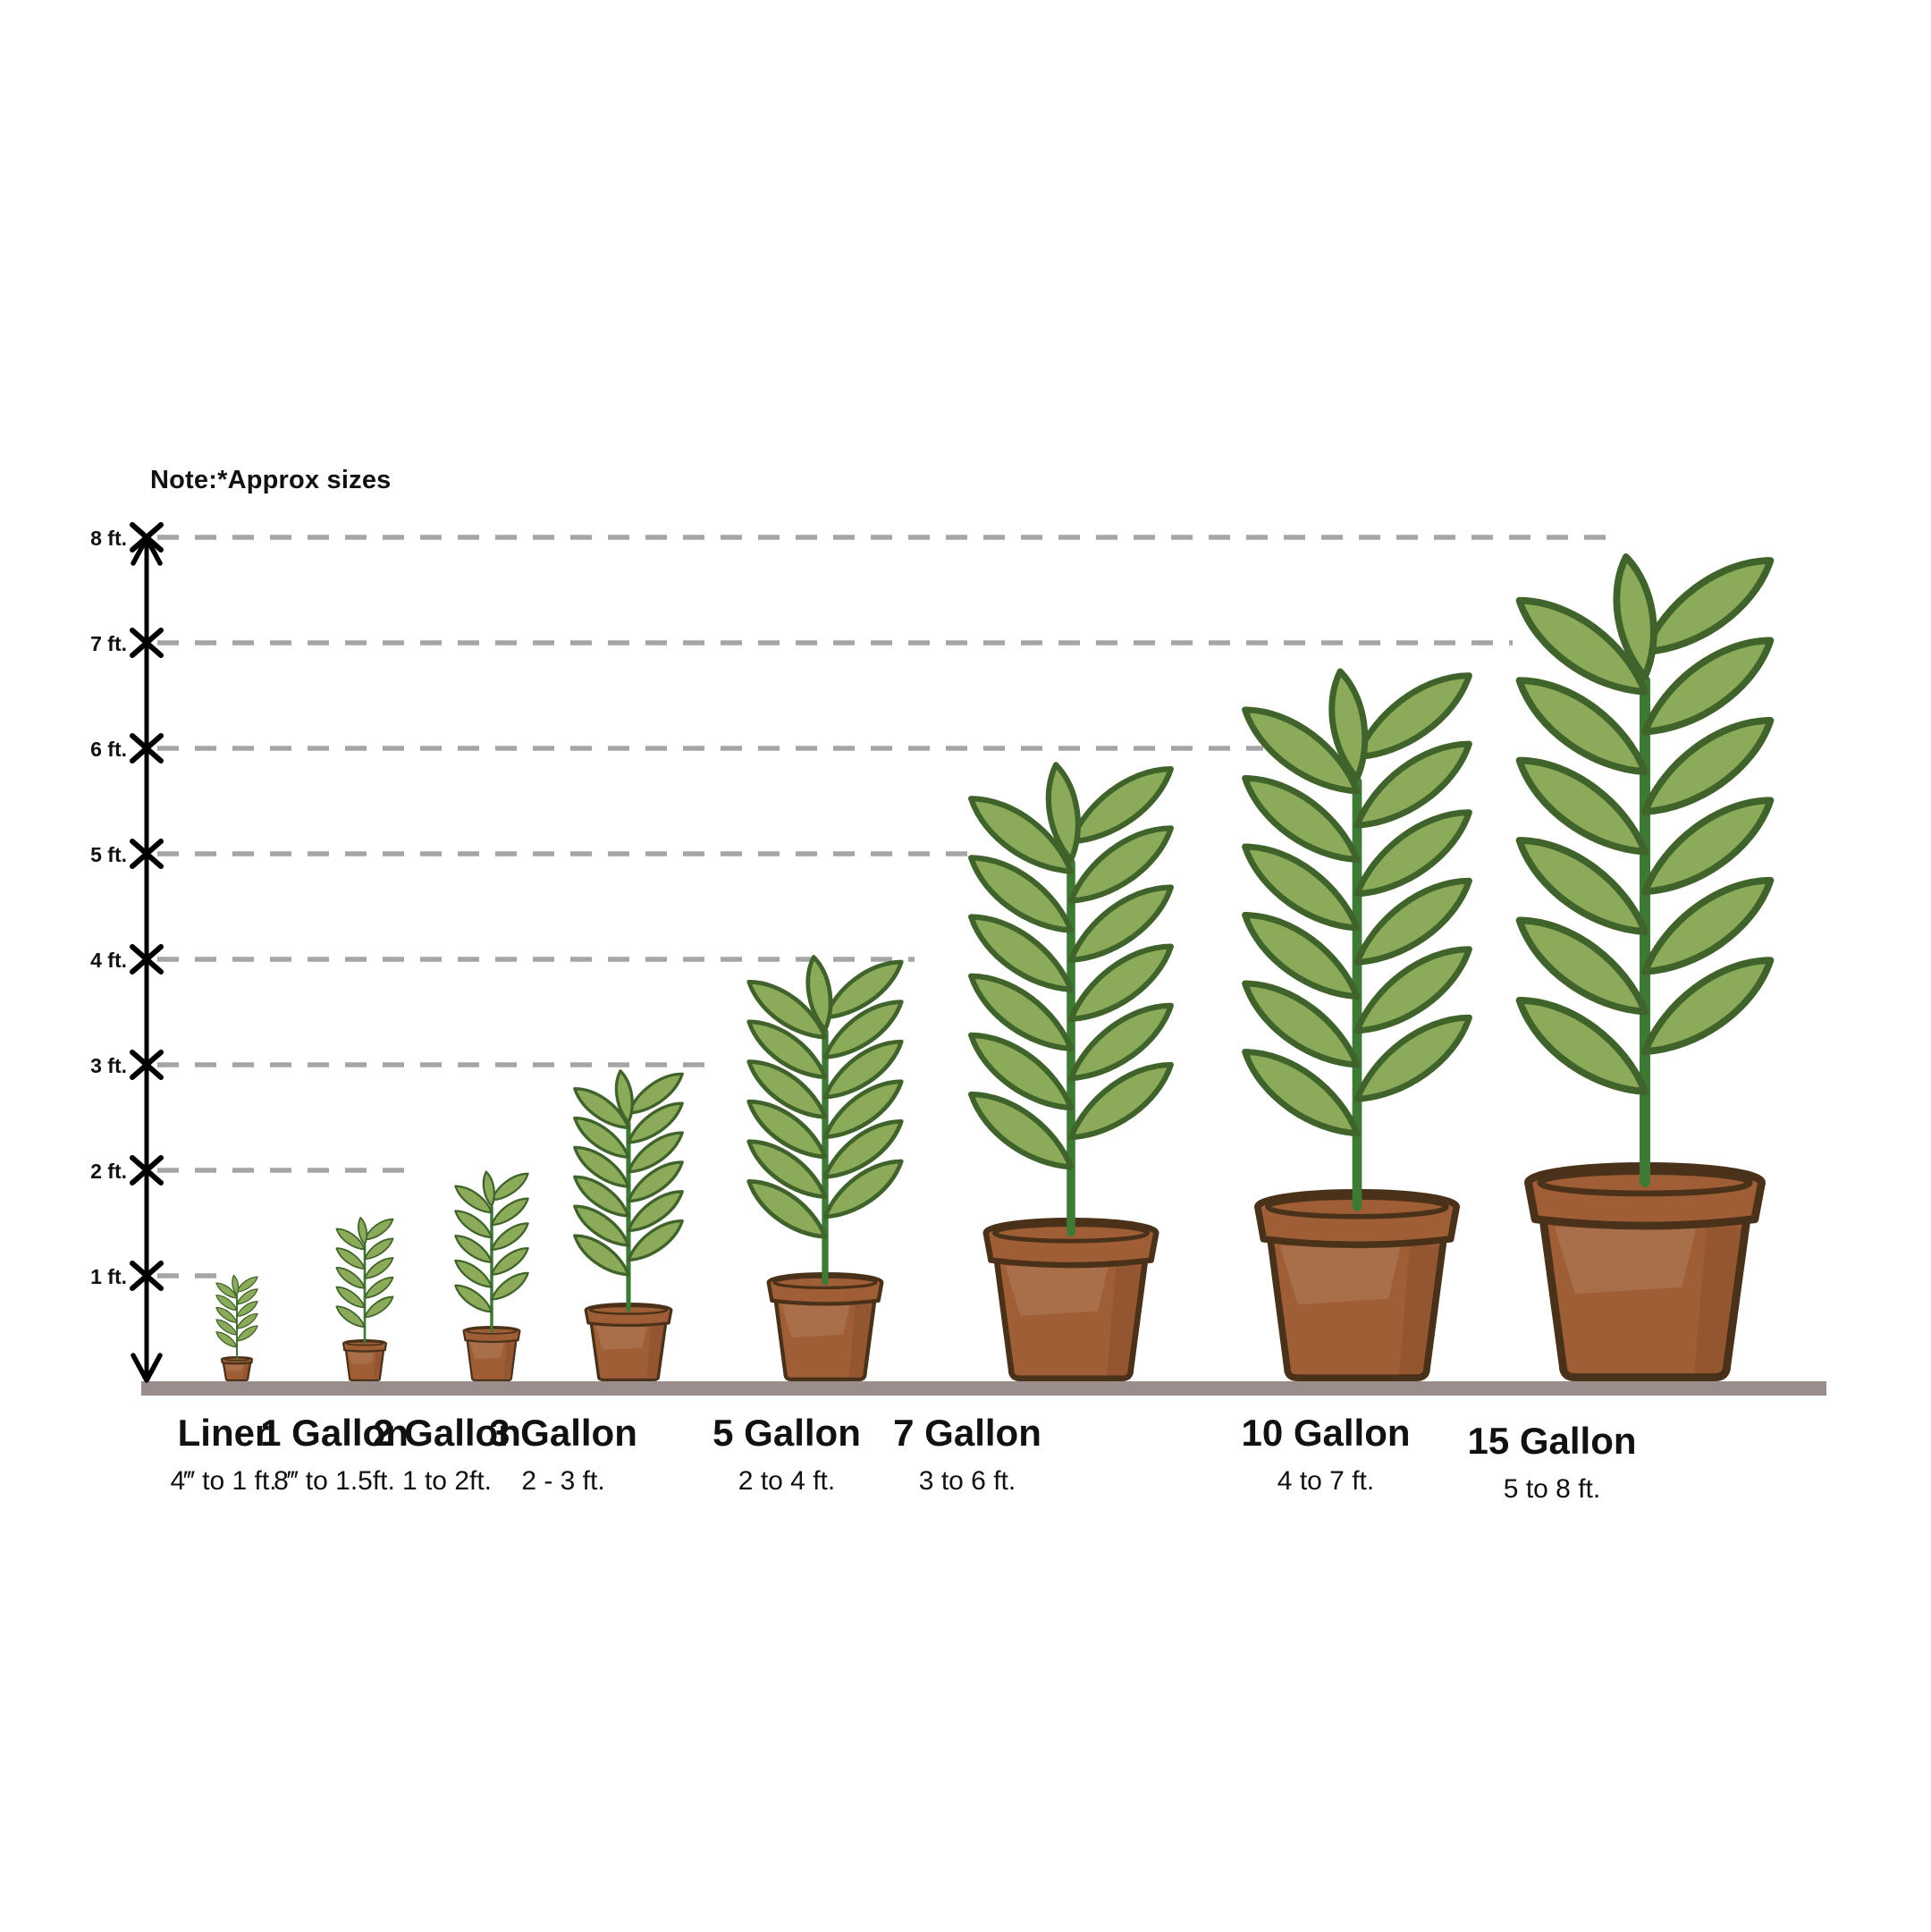 This screenshot has height=1932, width=1931. I want to click on leaves-7-gallon, so click(1071, 966).